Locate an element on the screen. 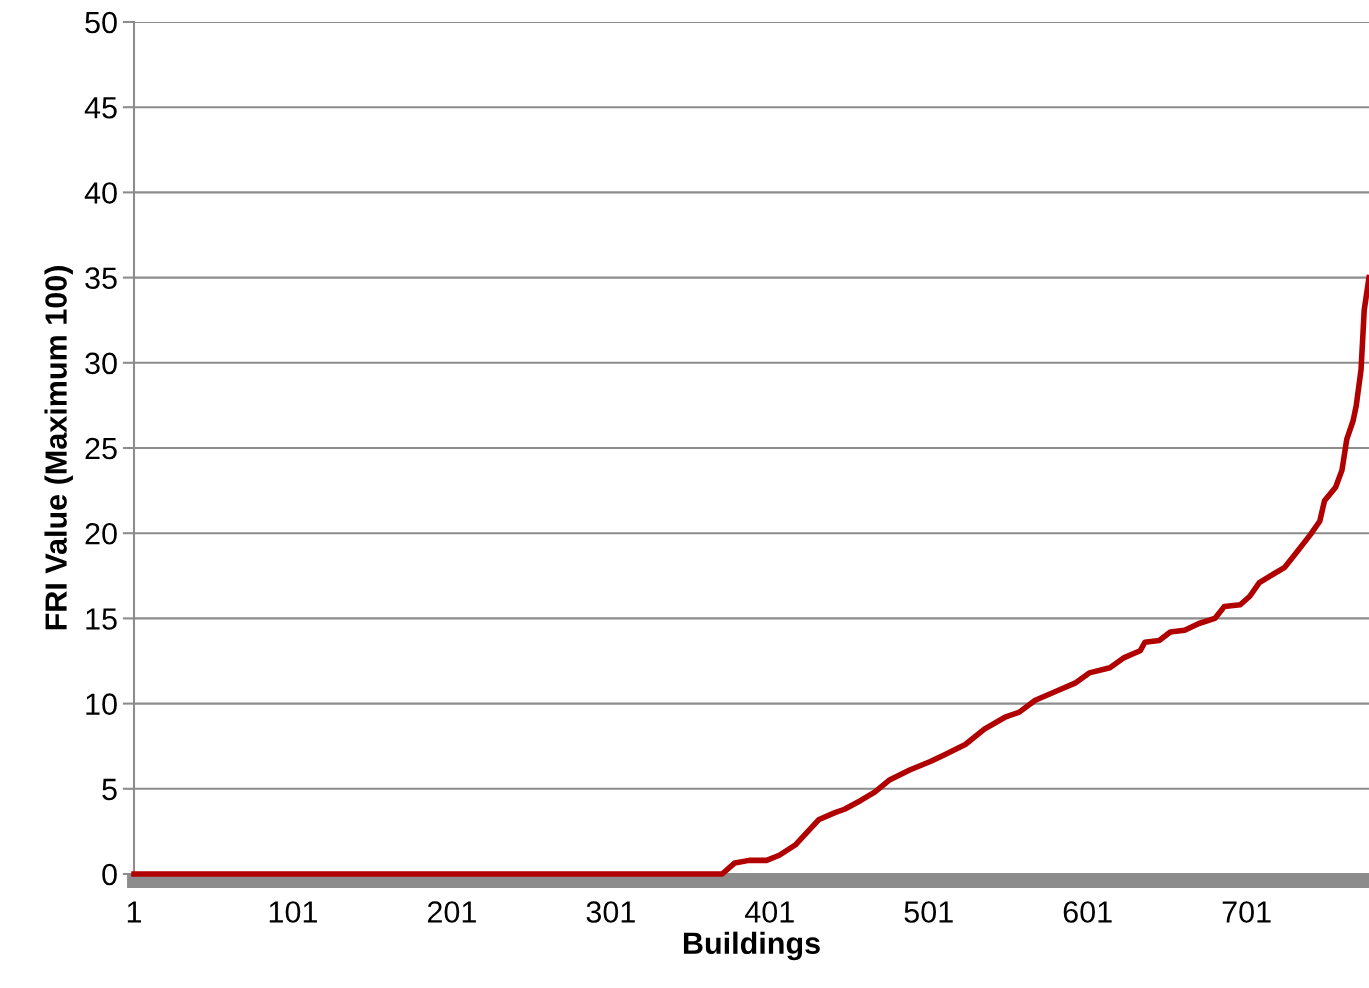 This screenshot has height=988, width=1369. x-tick-label: 701 is located at coordinates (1246, 912).